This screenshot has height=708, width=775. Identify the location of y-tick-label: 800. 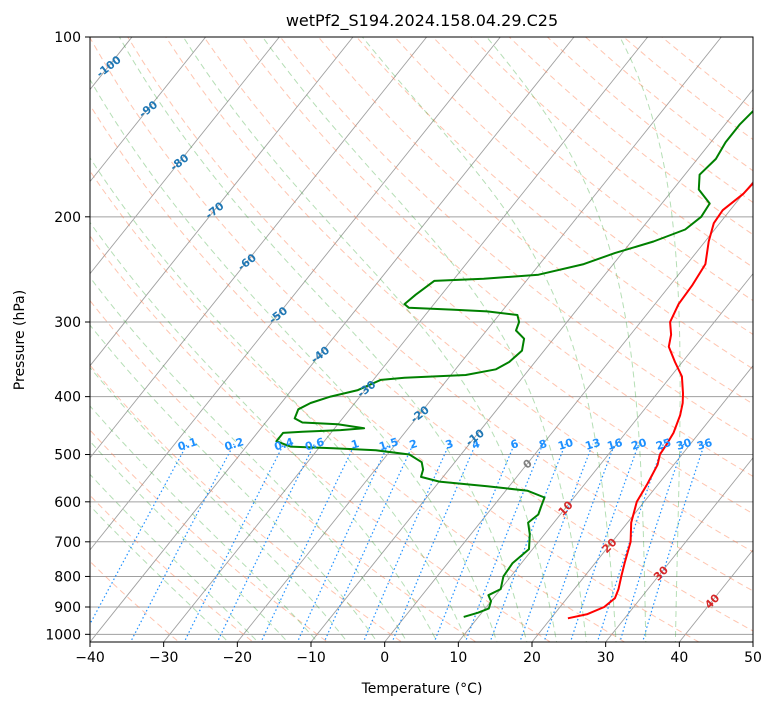
(67, 577).